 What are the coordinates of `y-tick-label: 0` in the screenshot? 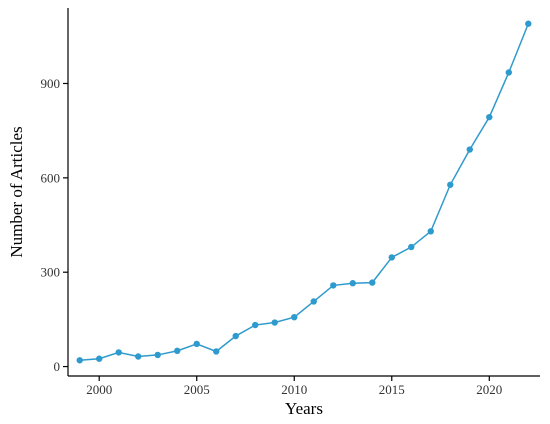 It's located at (57, 366).